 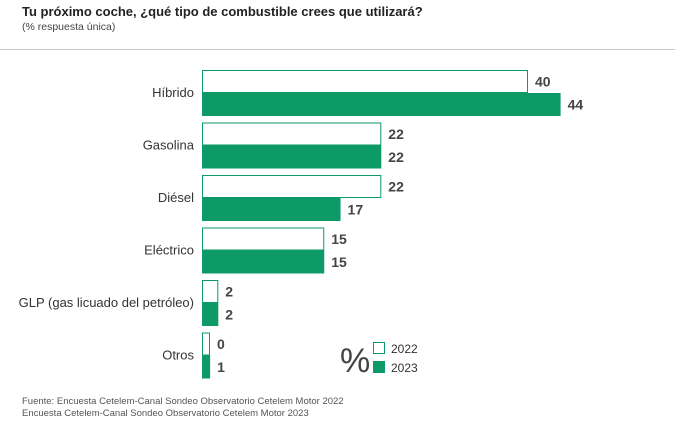 What do you see at coordinates (356, 210) in the screenshot?
I see `value-label-diesel-2023: 17` at bounding box center [356, 210].